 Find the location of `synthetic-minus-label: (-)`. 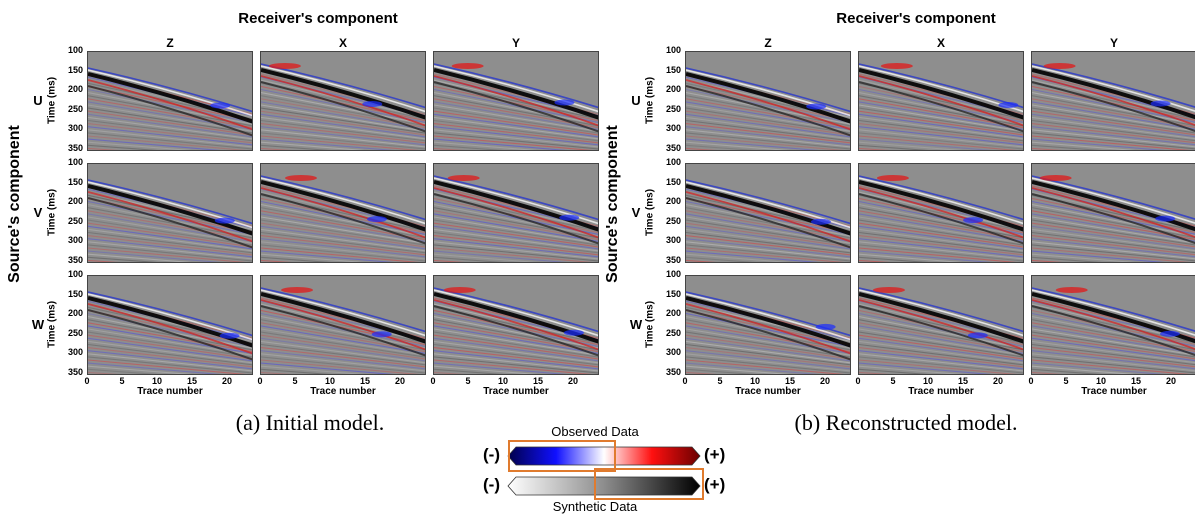

synthetic-minus-label: (-) is located at coordinates (491, 484).